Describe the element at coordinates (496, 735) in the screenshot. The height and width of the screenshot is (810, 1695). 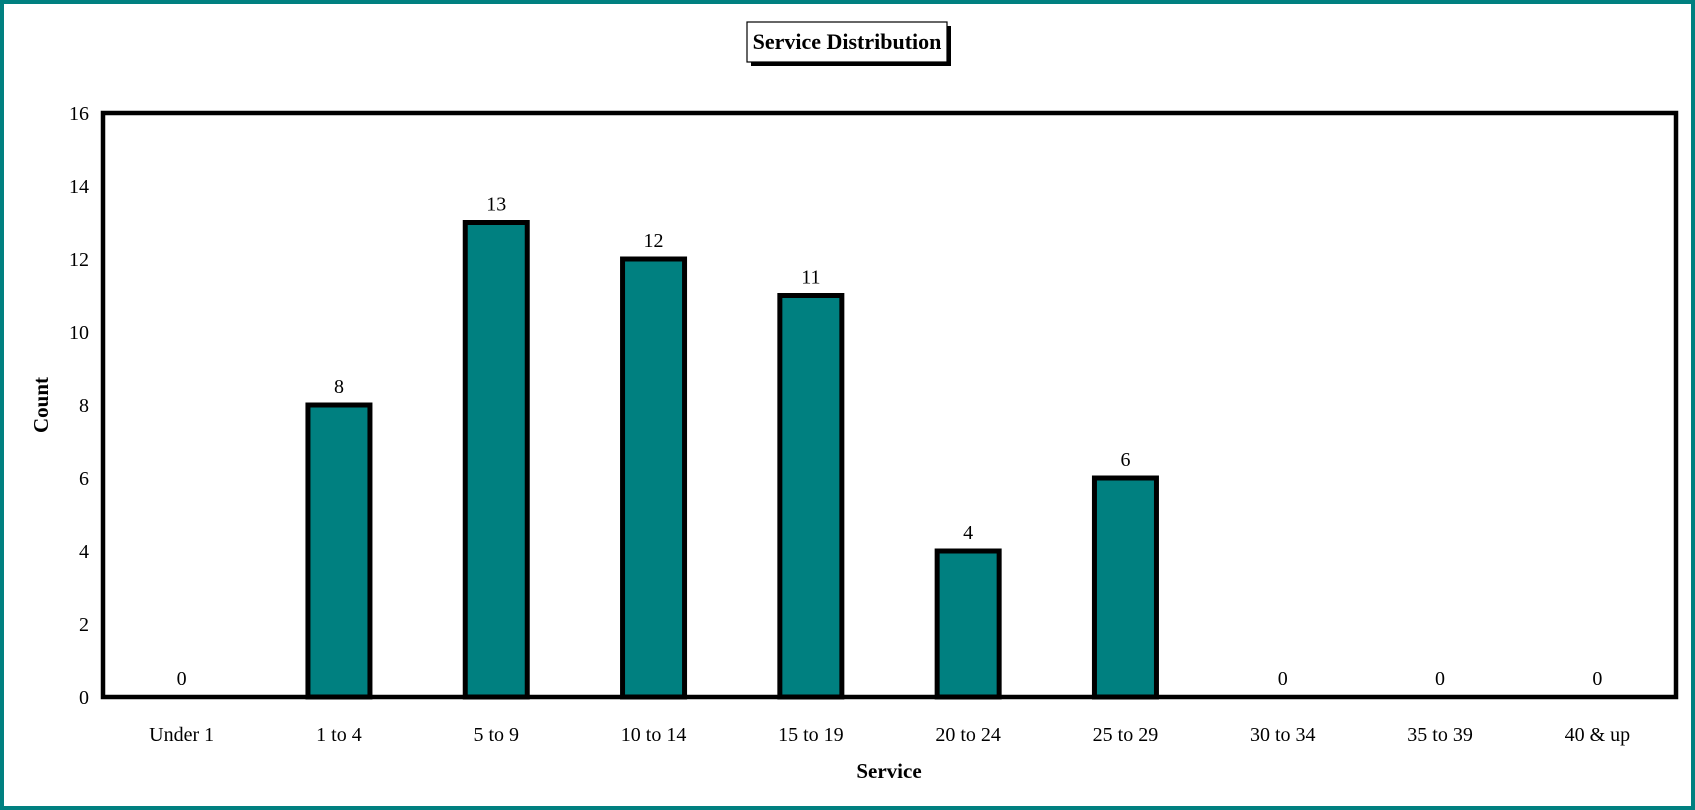
I see `x-tick-label: 5 to 9` at that location.